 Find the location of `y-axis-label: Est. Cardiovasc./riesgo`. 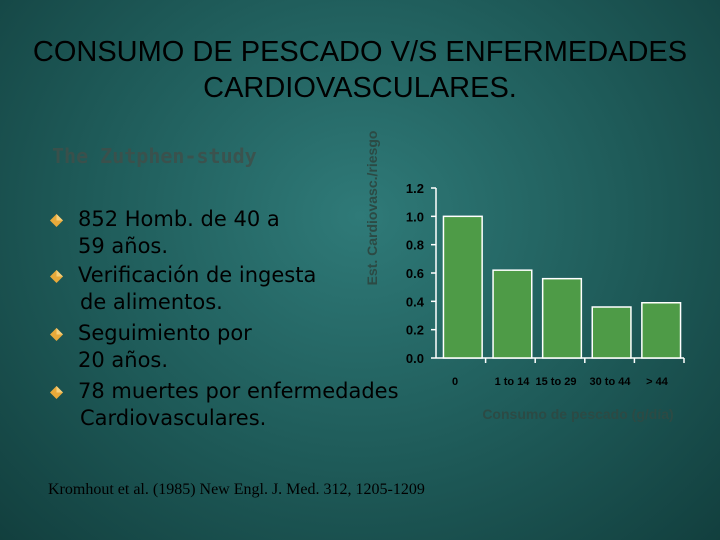

y-axis-label: Est. Cardiovasc./riesgo is located at coordinates (372, 208).